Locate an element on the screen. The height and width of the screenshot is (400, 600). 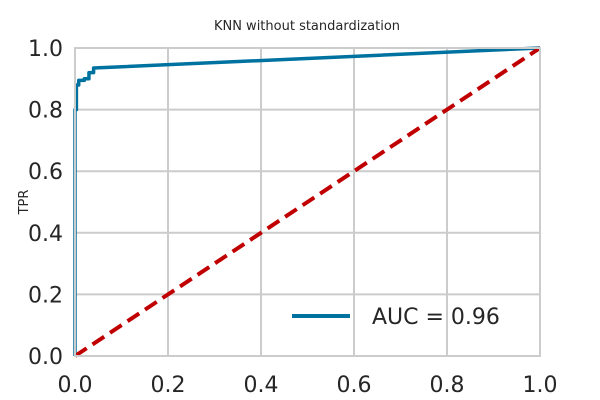
y-tick-label: 1.0 is located at coordinates (45, 49).